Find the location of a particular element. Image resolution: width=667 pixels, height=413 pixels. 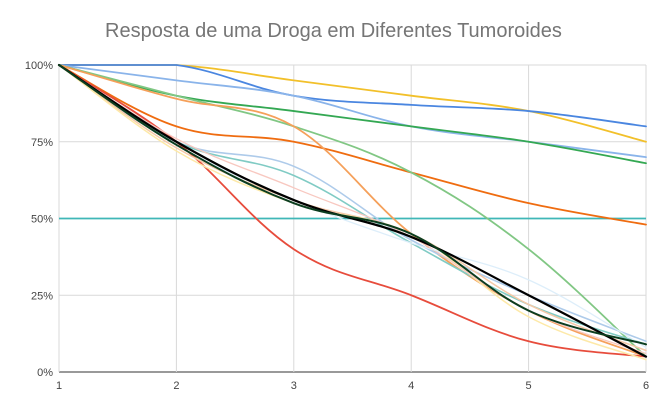

y-tick-label: 0% is located at coordinates (45, 373).